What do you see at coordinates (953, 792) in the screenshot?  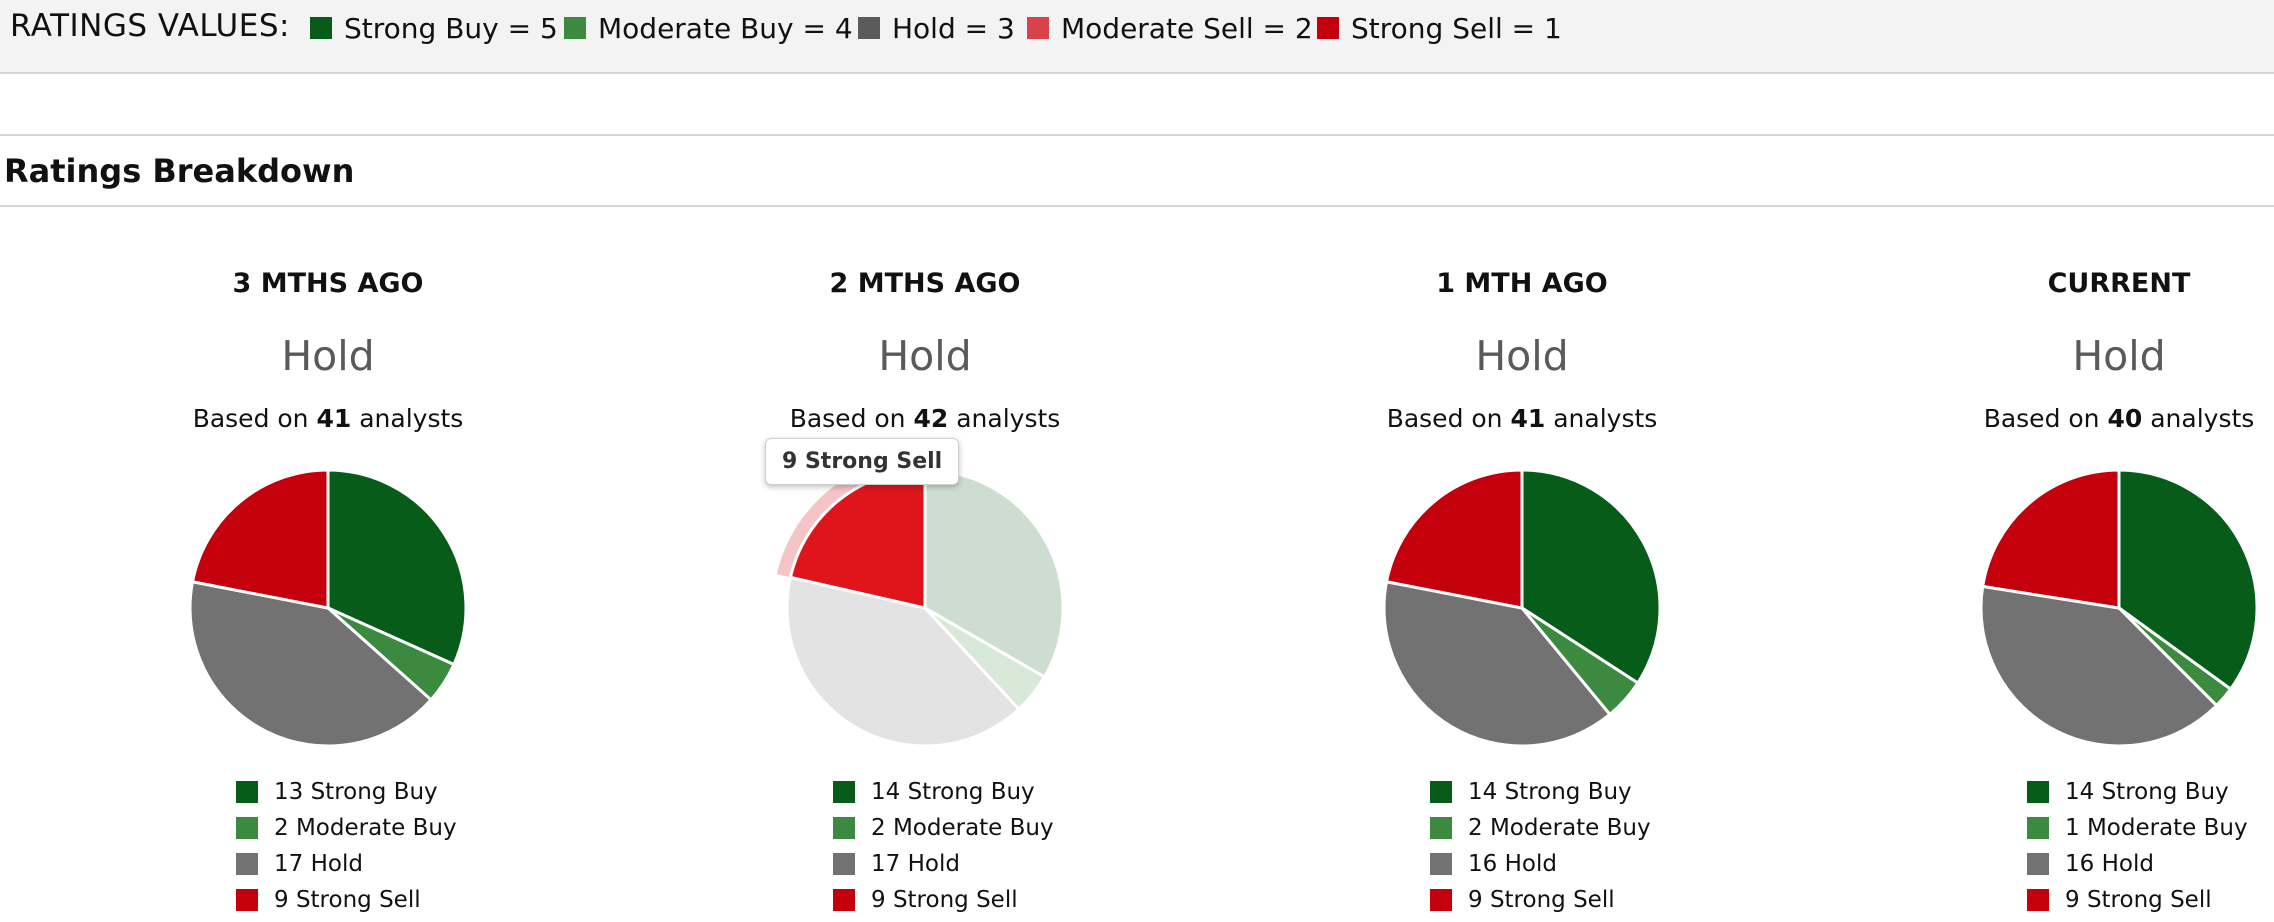 I see `legend-label: 14 Strong Buy` at bounding box center [953, 792].